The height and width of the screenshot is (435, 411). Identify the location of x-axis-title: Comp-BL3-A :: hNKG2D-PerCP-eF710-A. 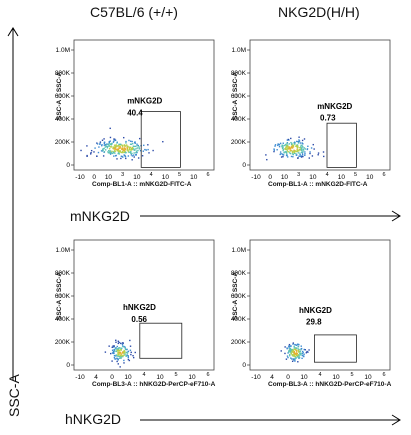
(330, 384).